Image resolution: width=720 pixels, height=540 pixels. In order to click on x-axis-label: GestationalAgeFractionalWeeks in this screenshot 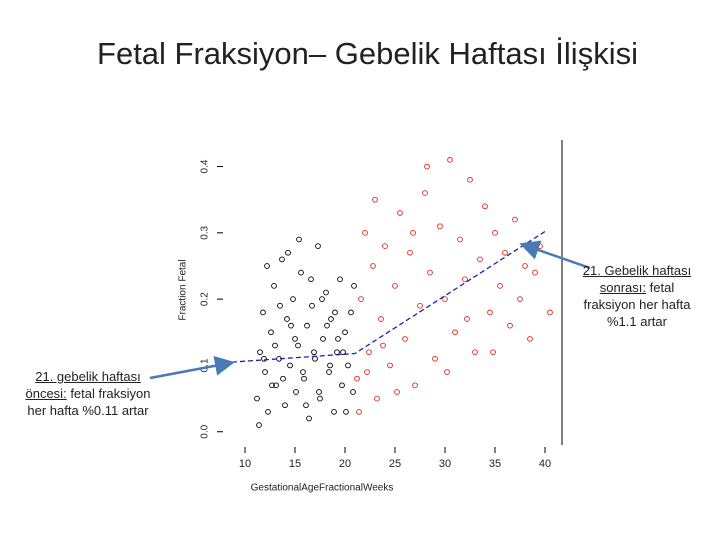, I will do `click(322, 488)`.